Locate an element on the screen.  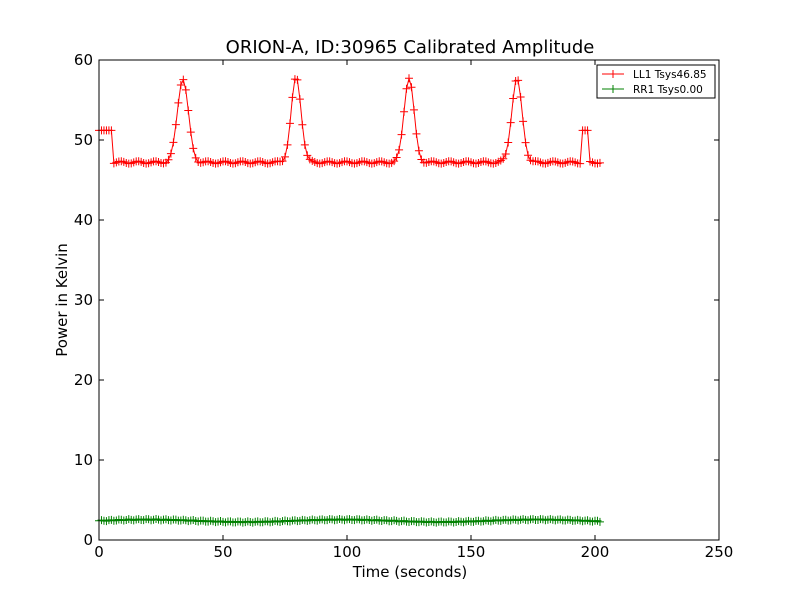
legend-label: LL1 Tsys46.85 is located at coordinates (670, 75).